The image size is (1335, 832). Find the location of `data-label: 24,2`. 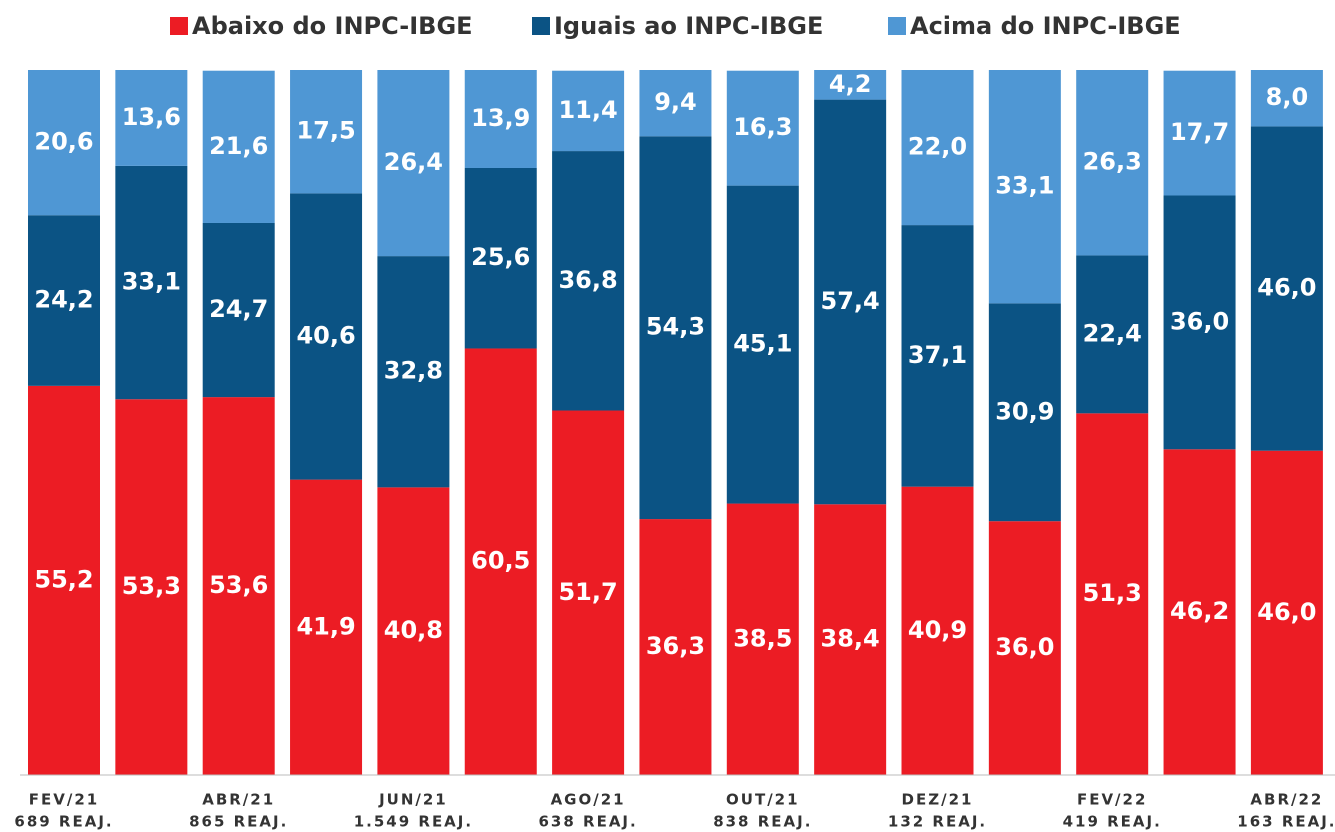

data-label: 24,2 is located at coordinates (63, 300).